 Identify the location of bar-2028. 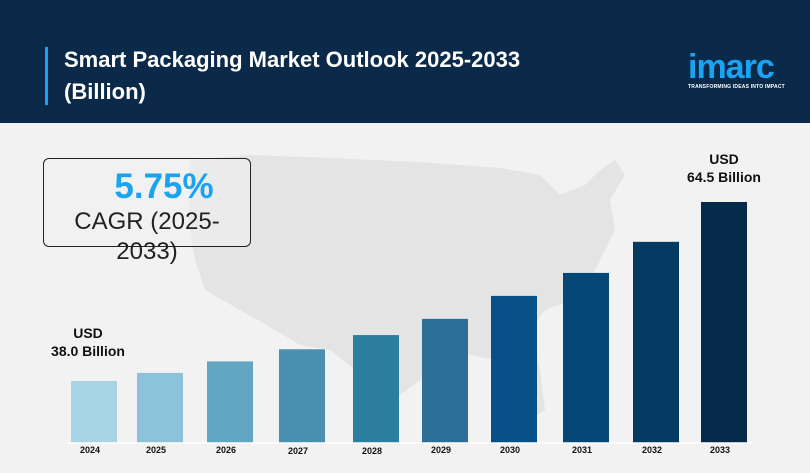
(376, 389).